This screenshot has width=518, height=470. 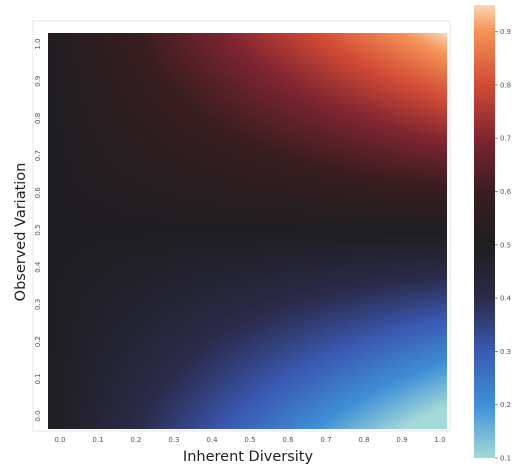 I want to click on colorbar-tick-label: 0.5, so click(x=505, y=245).